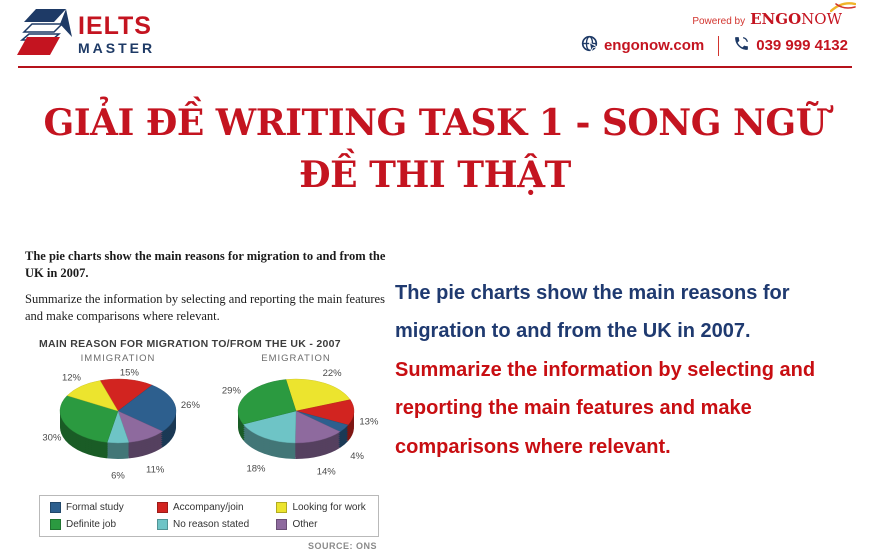  What do you see at coordinates (118, 358) in the screenshot?
I see `pie-label: IMMIGRATION` at bounding box center [118, 358].